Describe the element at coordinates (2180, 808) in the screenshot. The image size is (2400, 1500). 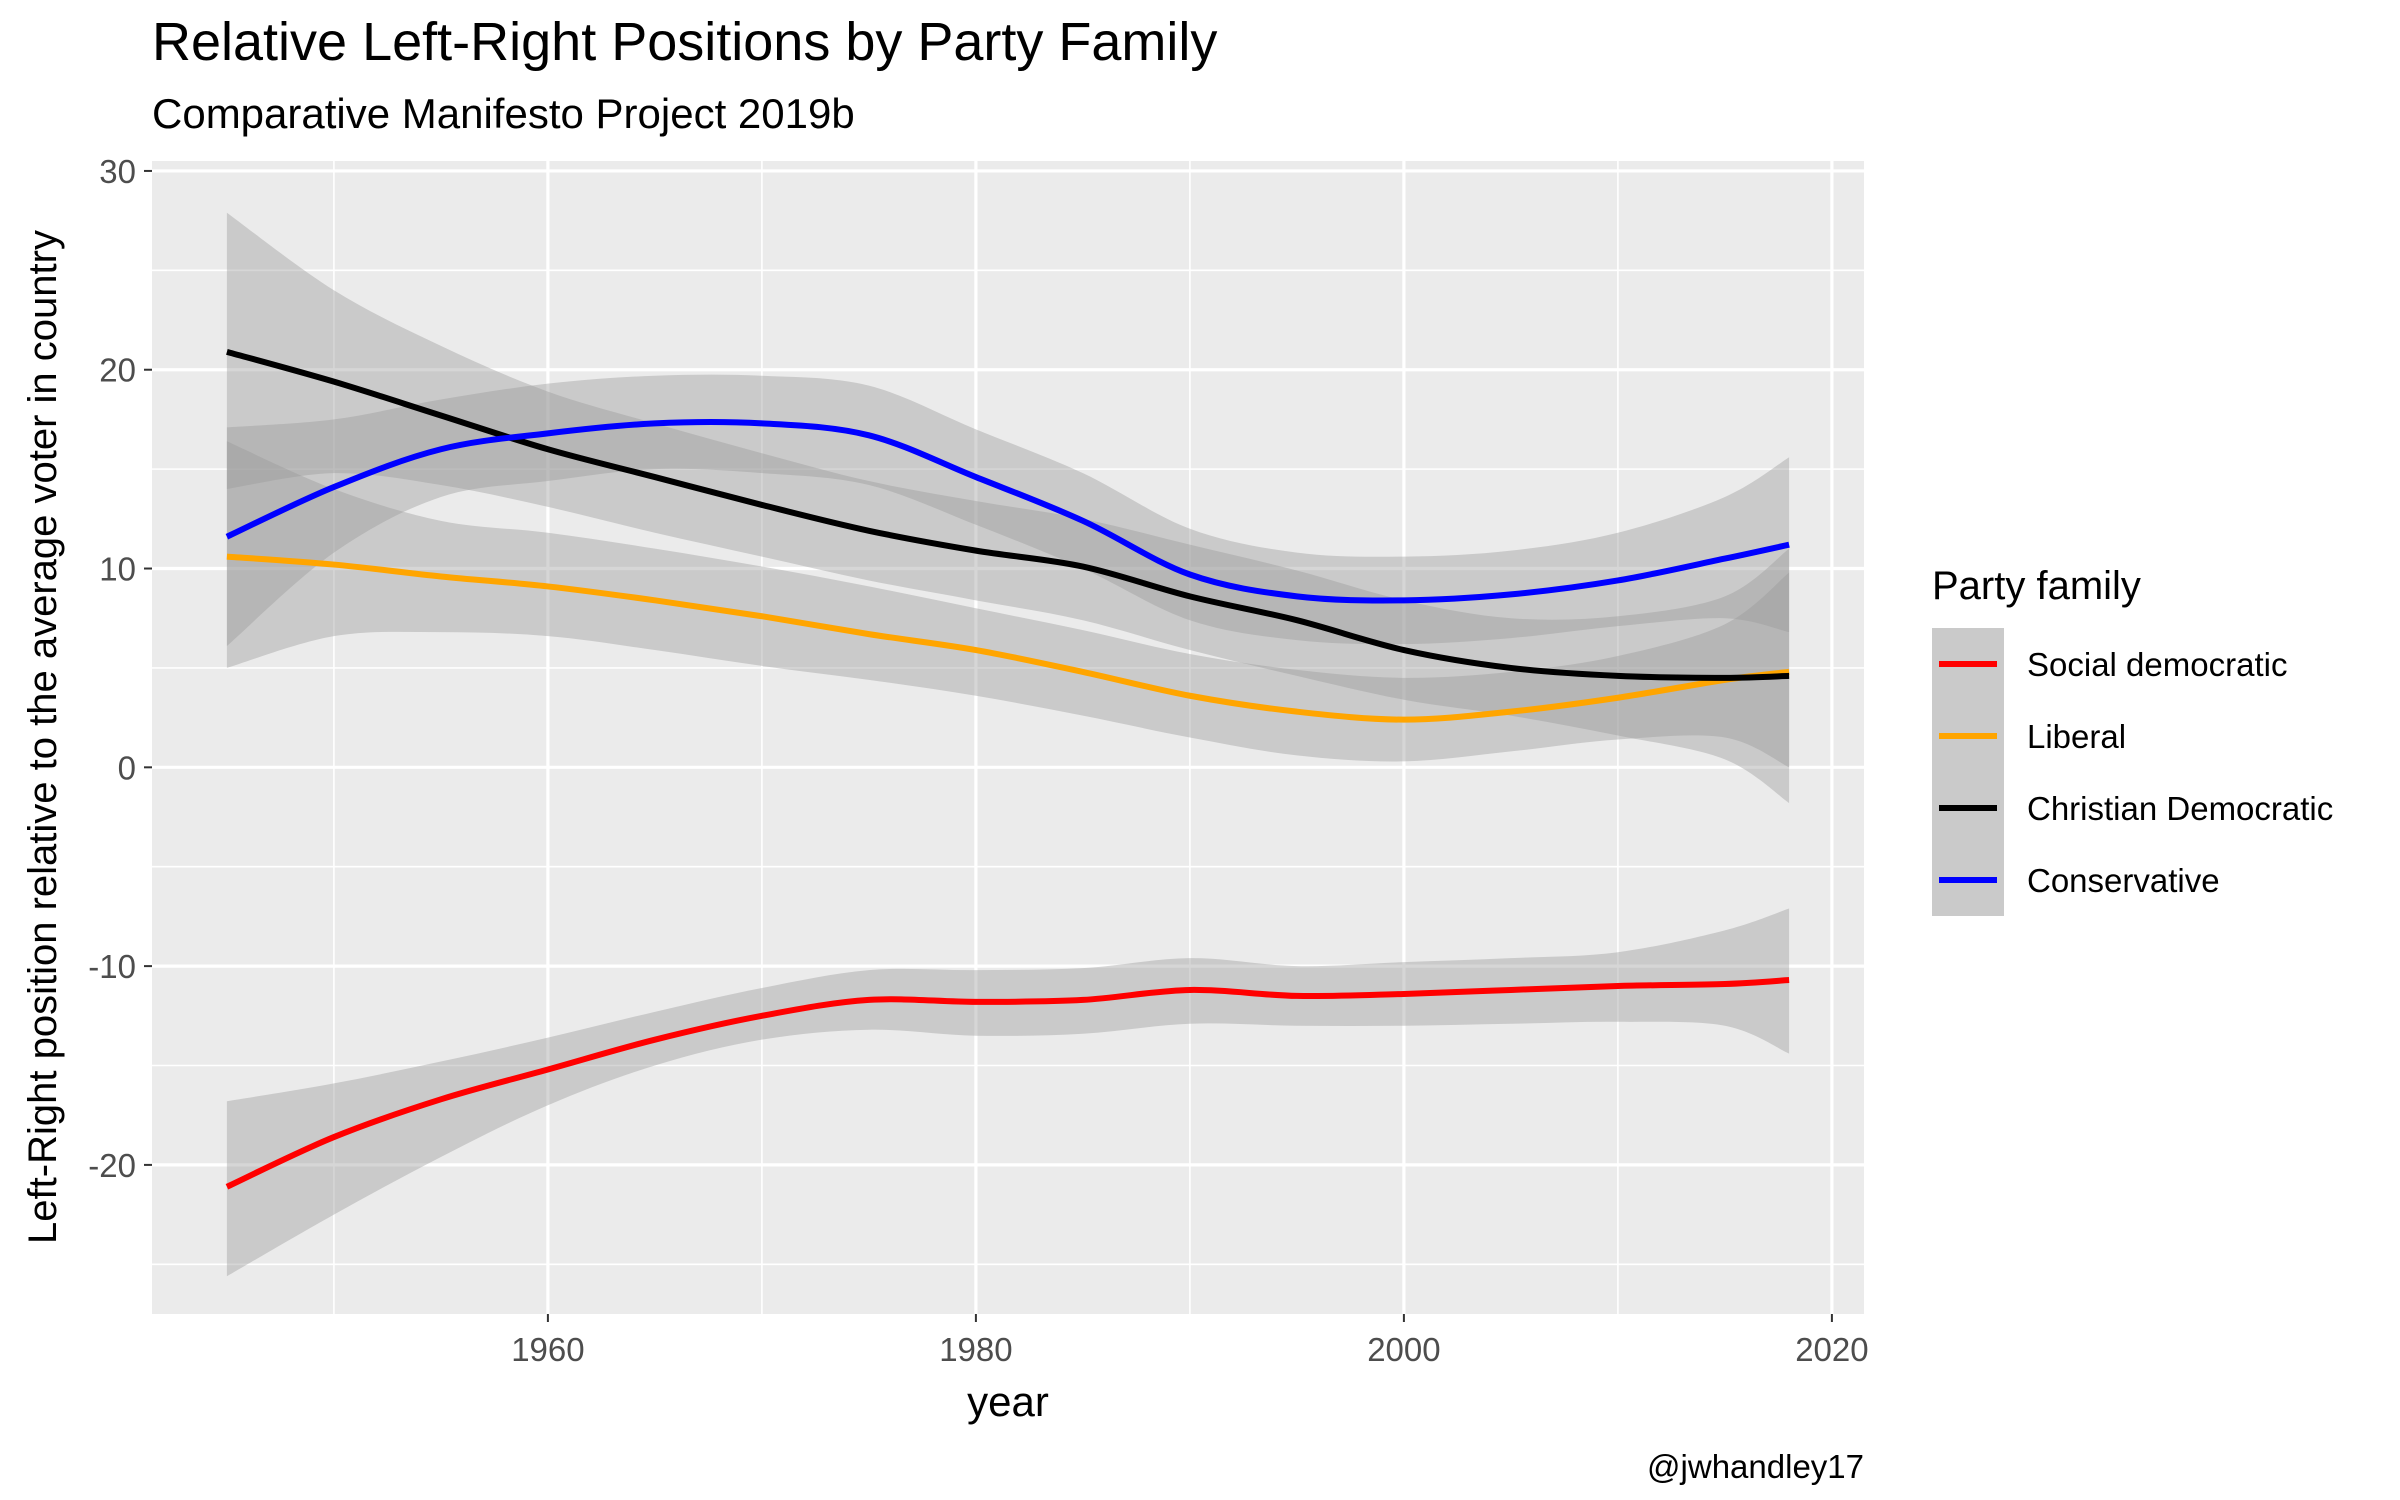
I see `legend-label: Christian Democratic` at that location.